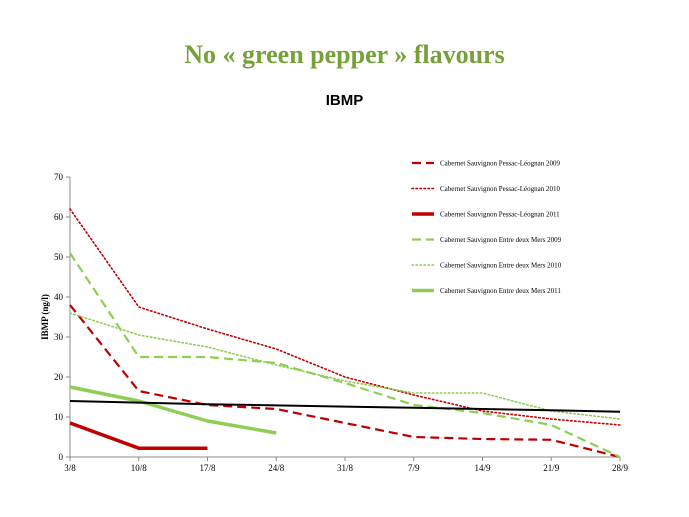 This screenshot has height=517, width=689. Describe the element at coordinates (139, 468) in the screenshot. I see `x-tick-label: 10/8` at that location.